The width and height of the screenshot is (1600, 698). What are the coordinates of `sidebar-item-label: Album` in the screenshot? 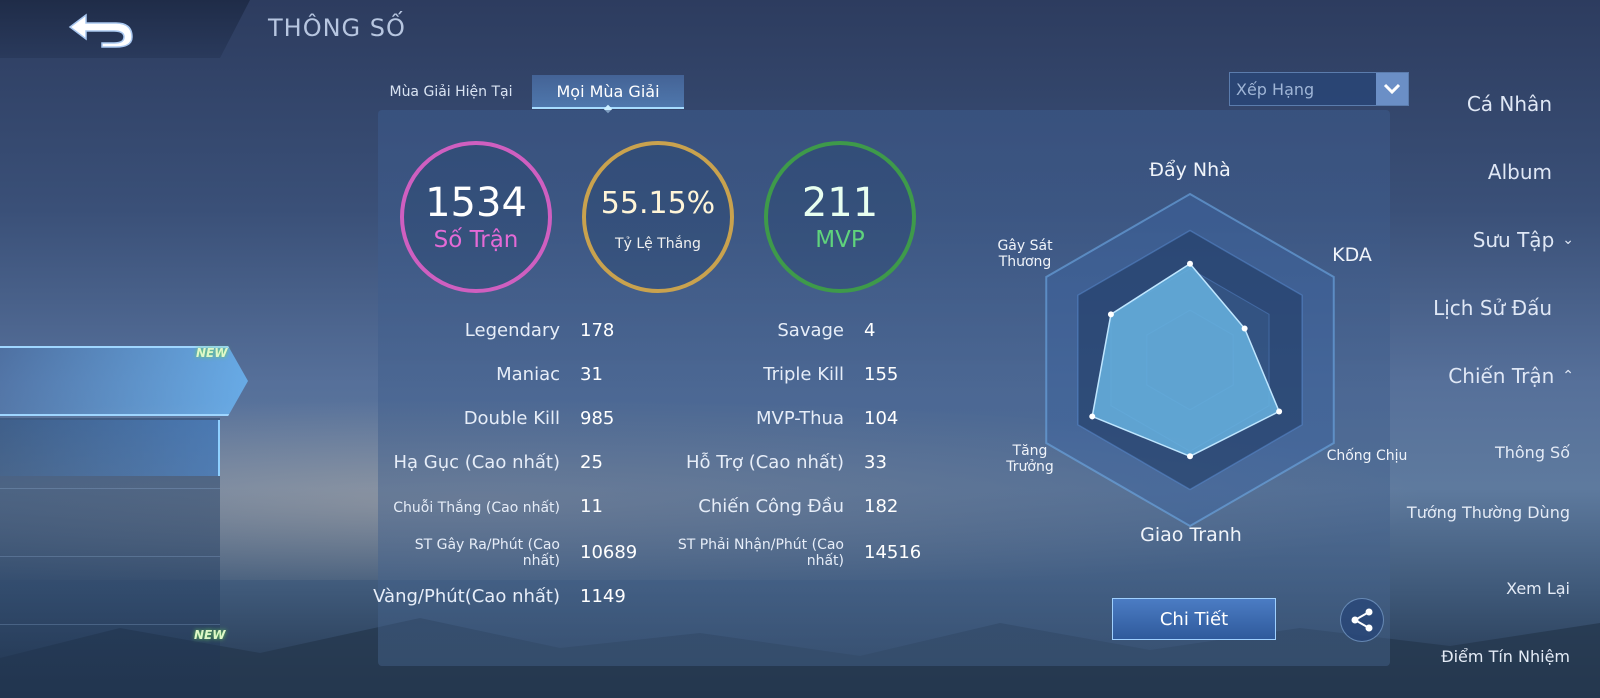 It's located at (1519, 172).